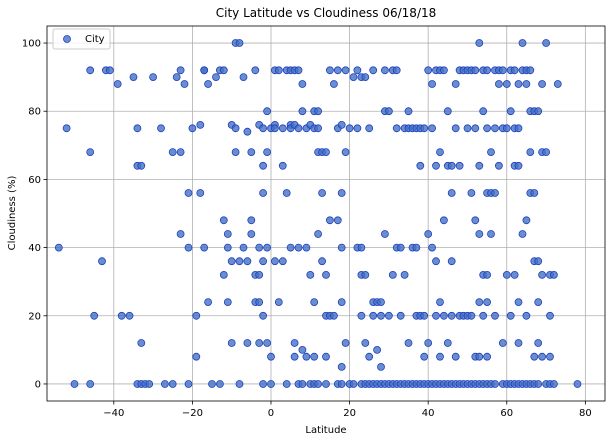 The image size is (615, 441). What do you see at coordinates (34, 180) in the screenshot?
I see `y-tick-label: 60` at bounding box center [34, 180].